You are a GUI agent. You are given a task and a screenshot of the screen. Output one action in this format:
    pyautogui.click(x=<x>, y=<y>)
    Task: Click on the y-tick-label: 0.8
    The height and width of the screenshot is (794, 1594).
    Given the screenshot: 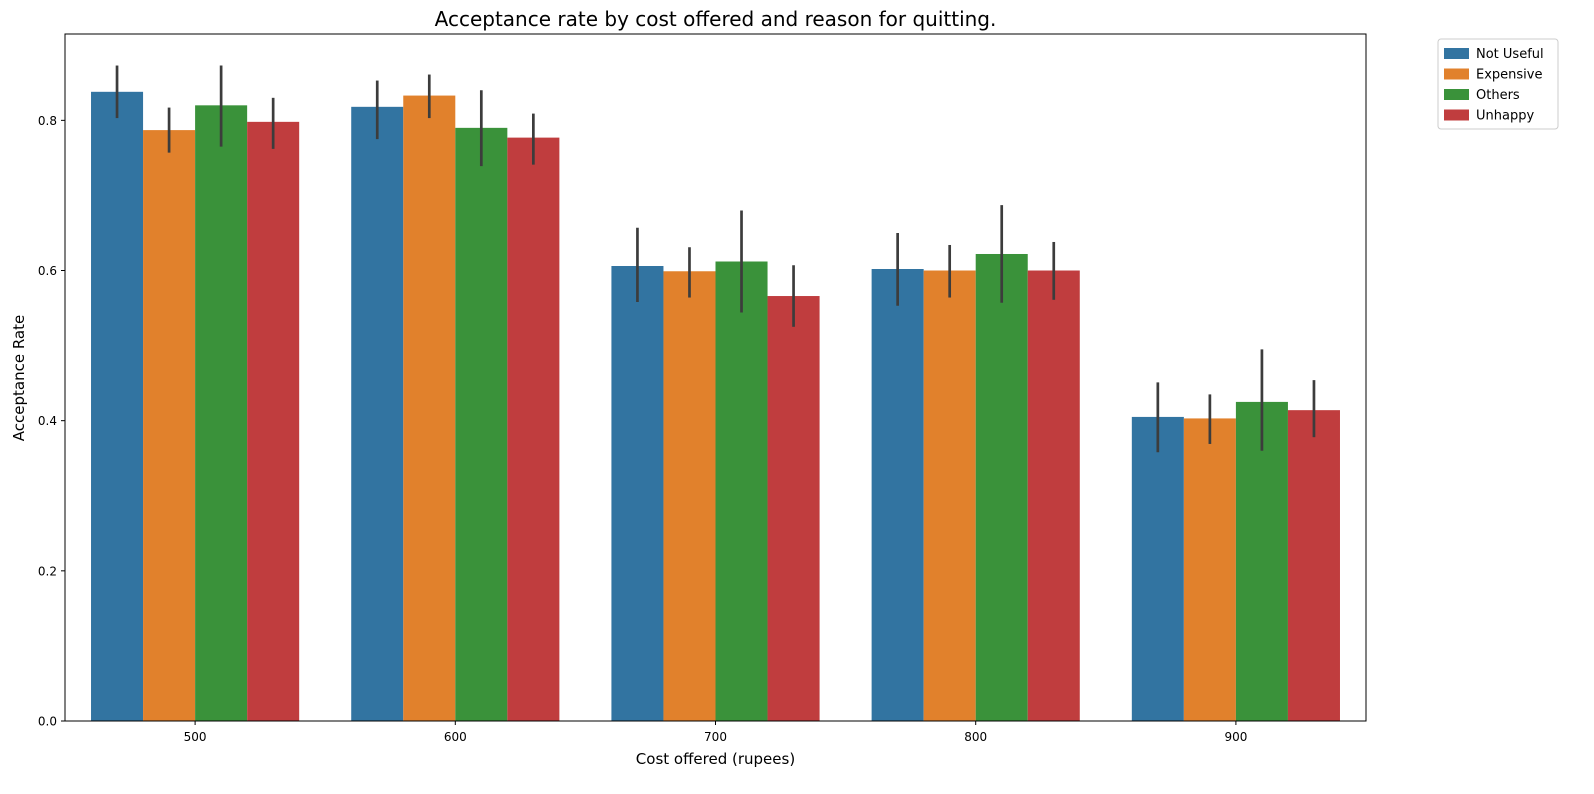 What is the action you would take?
    pyautogui.click(x=47, y=121)
    